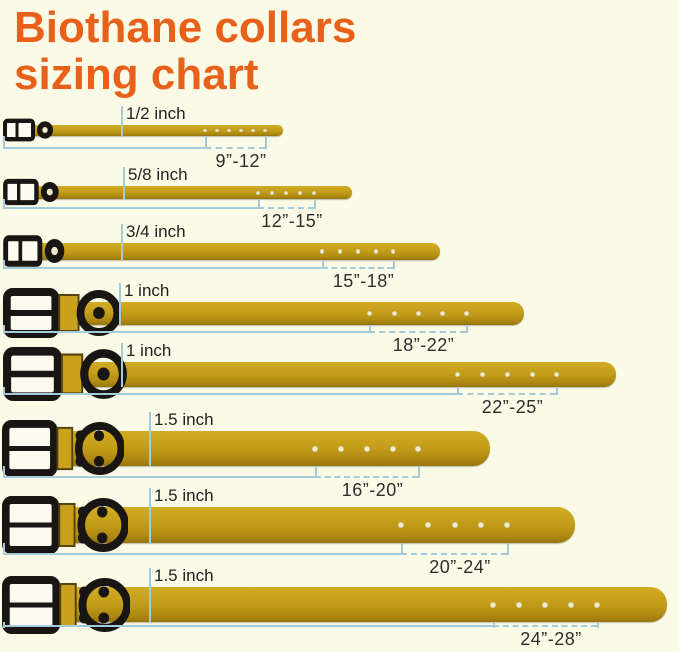 This screenshot has width=679, height=652. What do you see at coordinates (156, 231) in the screenshot?
I see `width-label: 3/4 inch` at bounding box center [156, 231].